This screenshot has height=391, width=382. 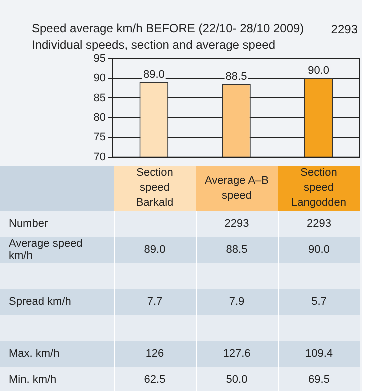 I want to click on x-tick-label: Section speed Barkald, so click(x=155, y=188).